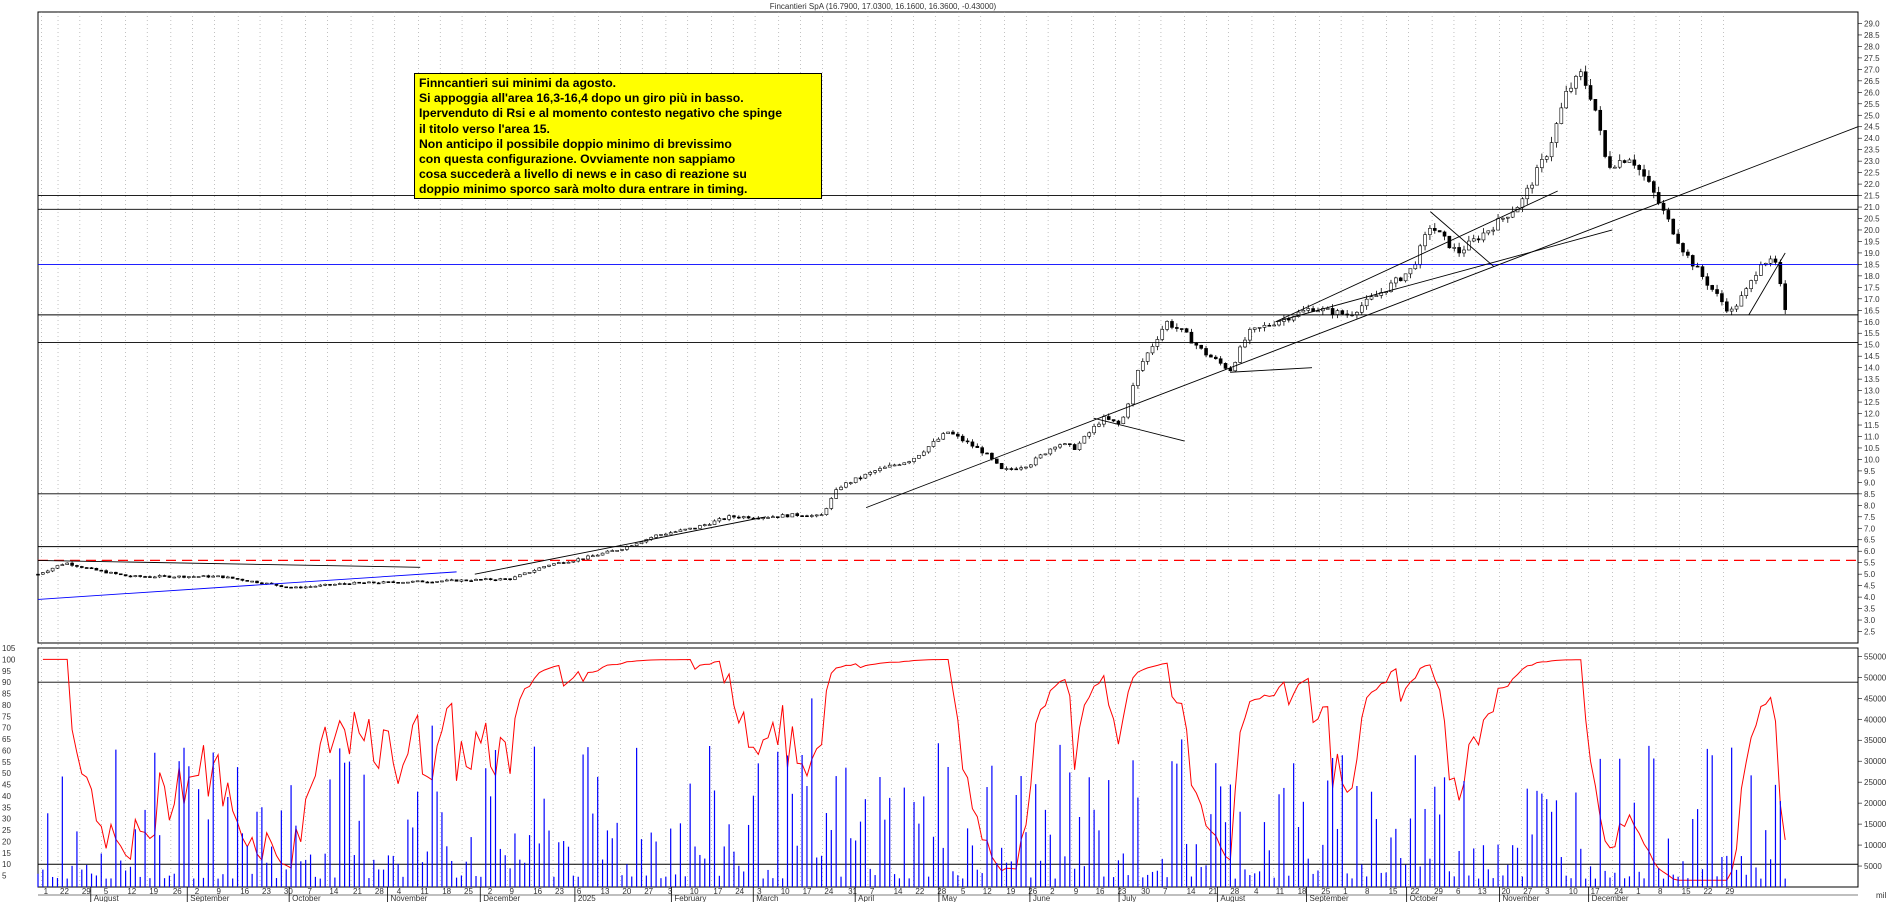 The height and width of the screenshot is (902, 1890). I want to click on x-month-label: December, so click(1610, 898).